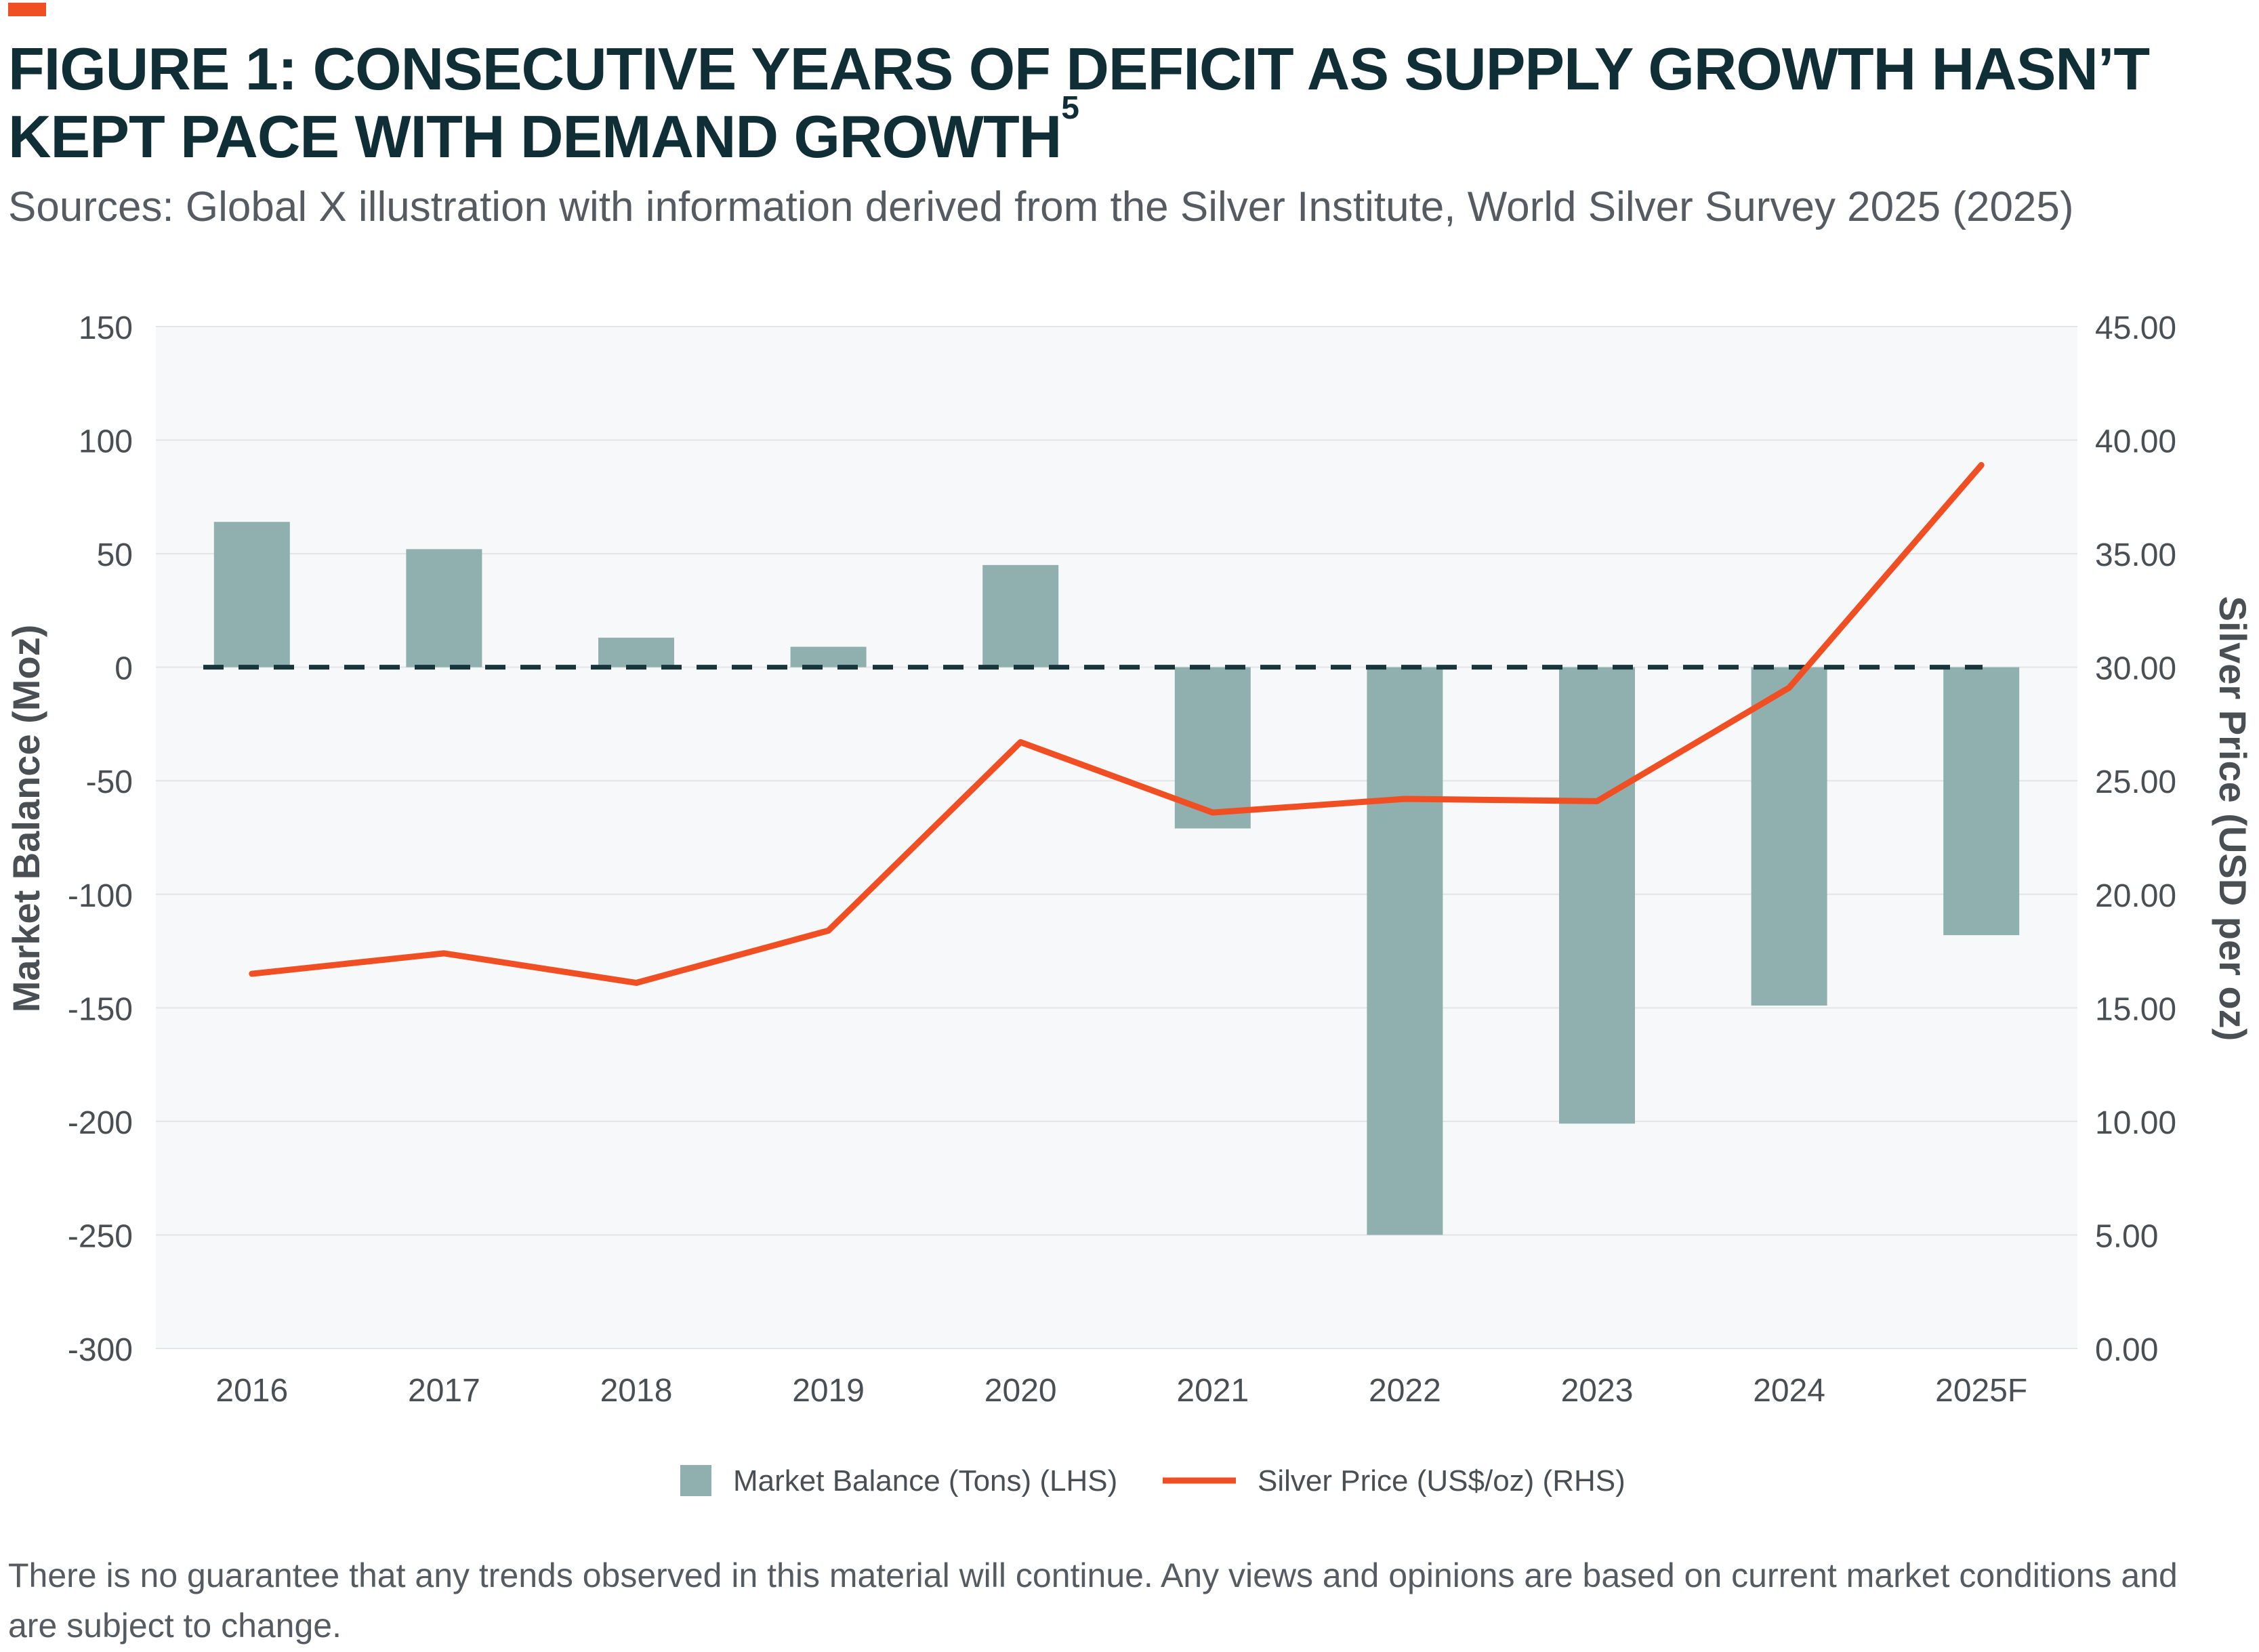  What do you see at coordinates (1789, 837) in the screenshot?
I see `bar-2024` at bounding box center [1789, 837].